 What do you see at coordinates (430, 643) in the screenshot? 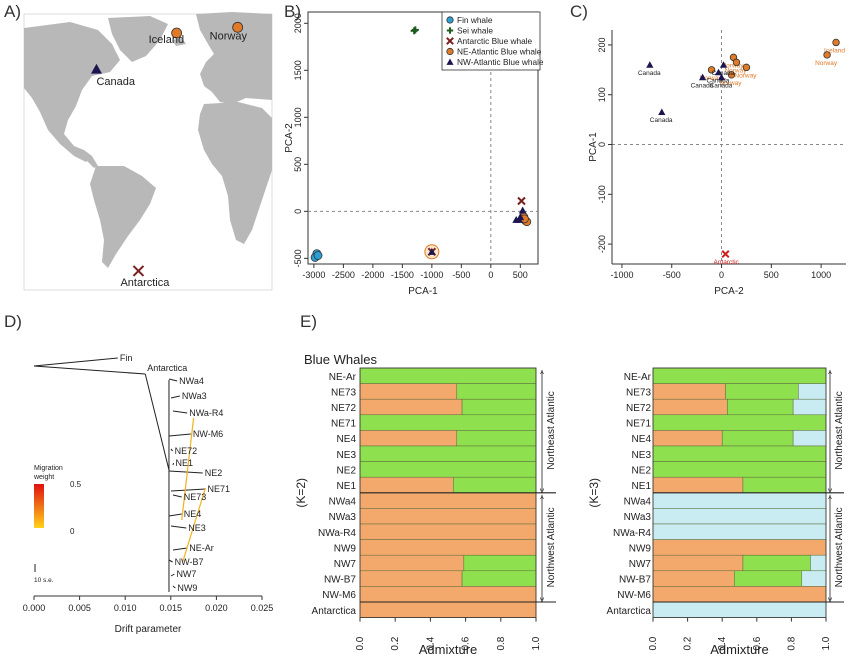
I see `x-tick-label: 0.4` at bounding box center [430, 643].